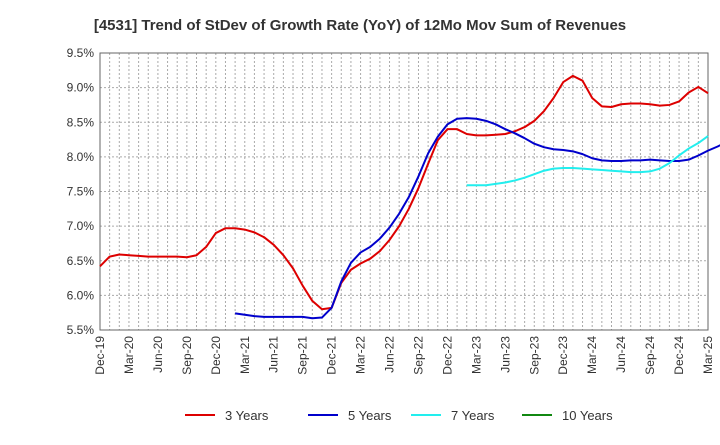 This screenshot has width=720, height=445. Describe the element at coordinates (187, 355) in the screenshot. I see `x-tick-label: Sep-20` at that location.